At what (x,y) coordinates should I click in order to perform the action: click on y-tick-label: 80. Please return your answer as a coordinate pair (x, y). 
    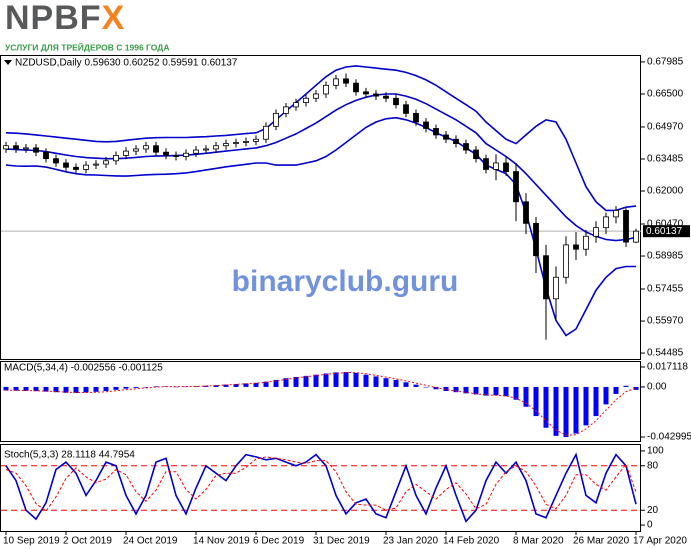
    Looking at the image, I should click on (653, 465).